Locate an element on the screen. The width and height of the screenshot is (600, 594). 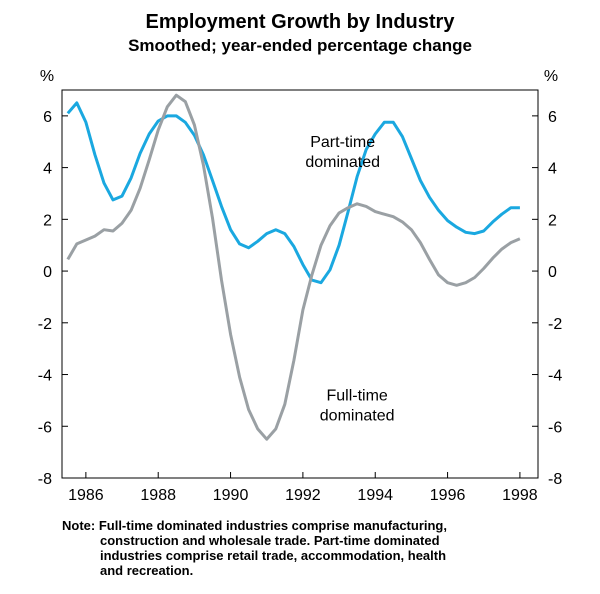
y-tick-label: 2 is located at coordinates (47, 220).